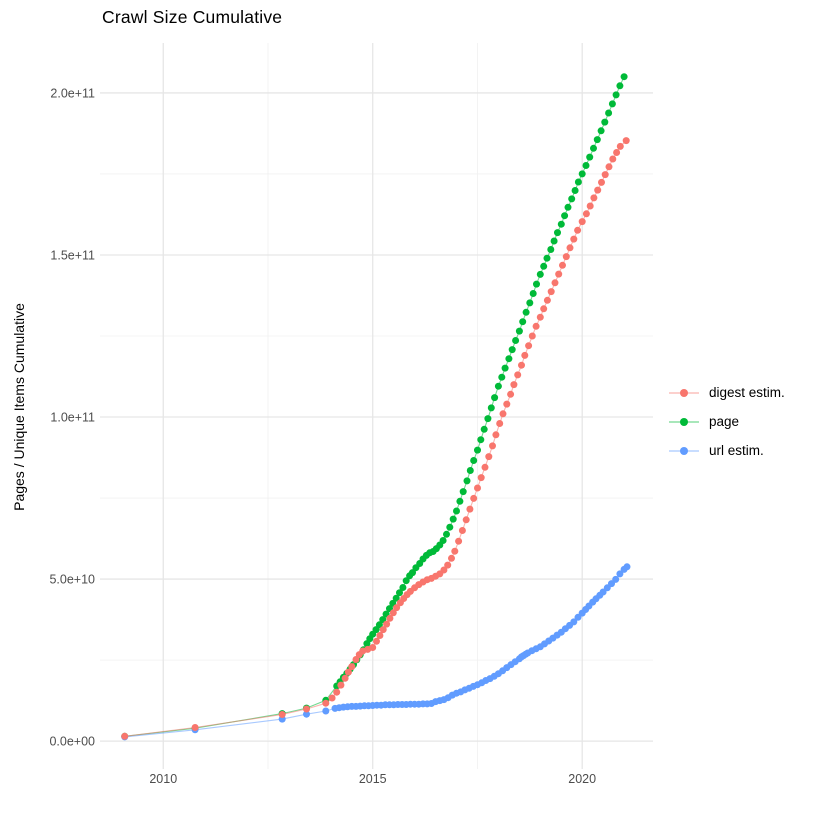  What do you see at coordinates (192, 17) in the screenshot?
I see `chart-title: Crawl Size Cumulative` at bounding box center [192, 17].